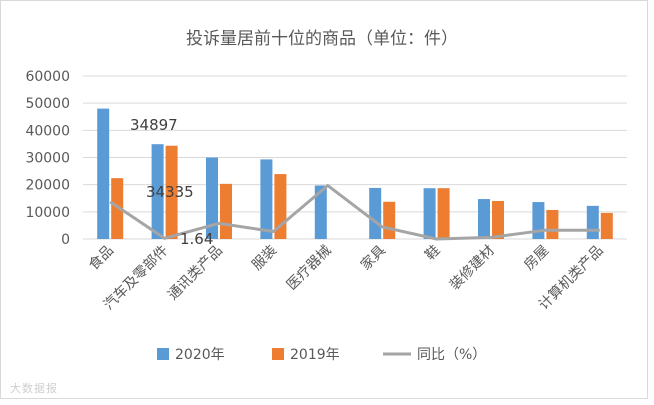 This screenshot has height=405, width=654. What do you see at coordinates (432, 253) in the screenshot?
I see `x-tick-label: 鞋` at bounding box center [432, 253].